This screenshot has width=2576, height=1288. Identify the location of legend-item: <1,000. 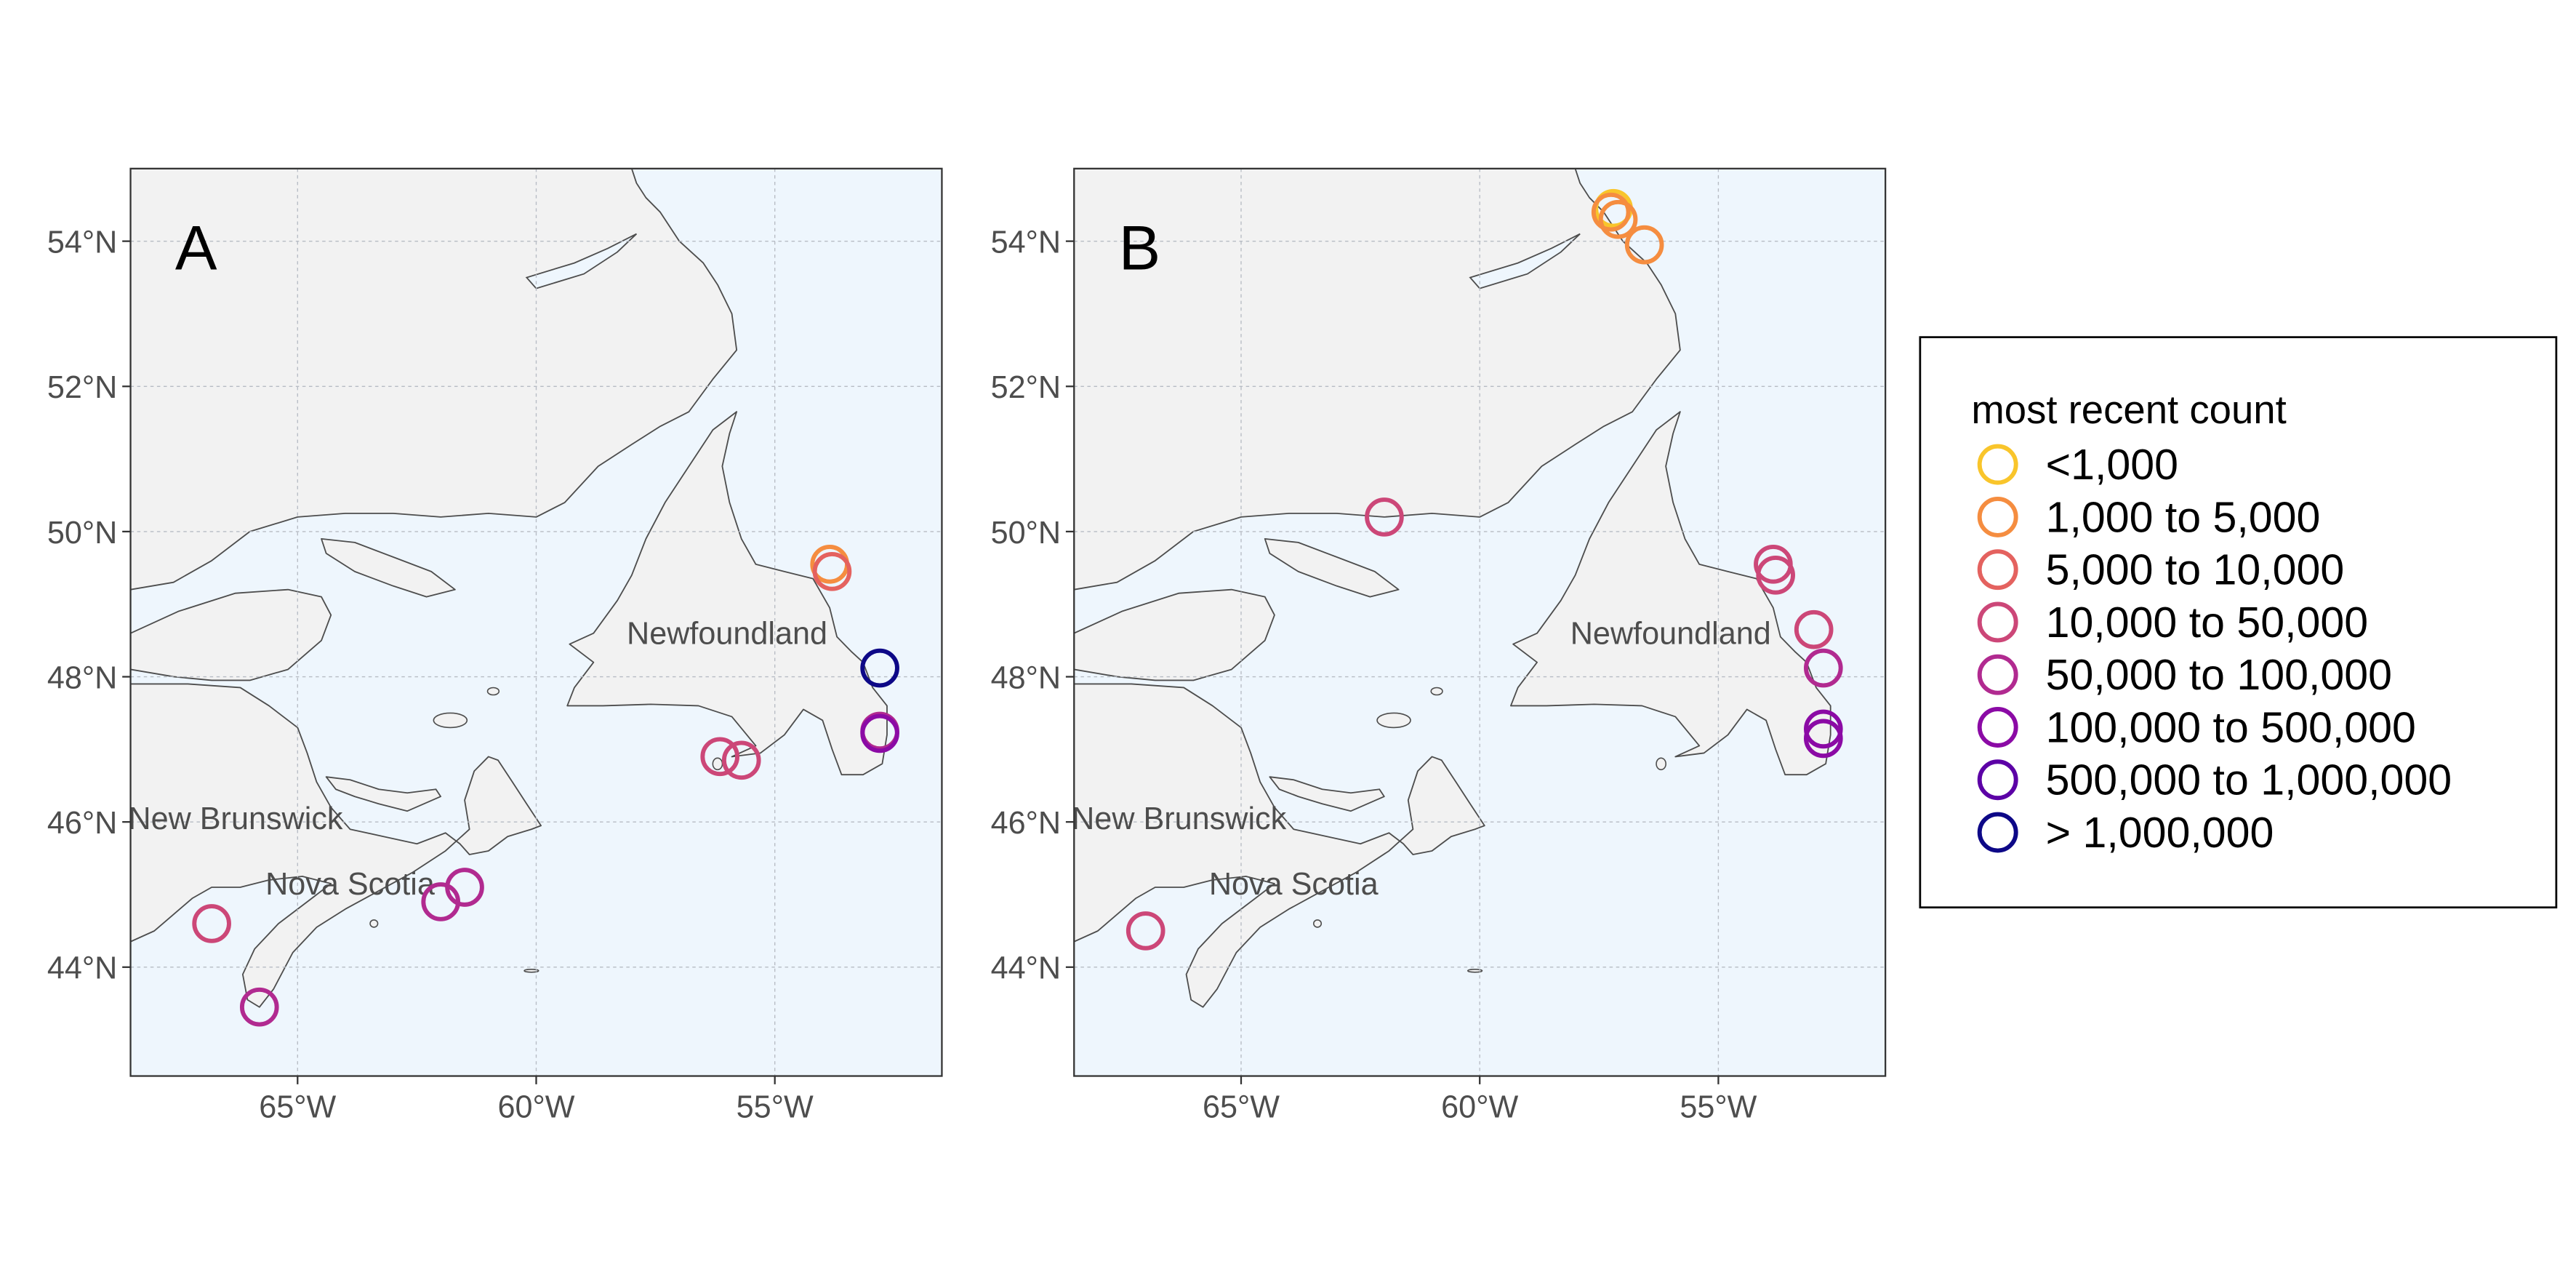
(2077, 465).